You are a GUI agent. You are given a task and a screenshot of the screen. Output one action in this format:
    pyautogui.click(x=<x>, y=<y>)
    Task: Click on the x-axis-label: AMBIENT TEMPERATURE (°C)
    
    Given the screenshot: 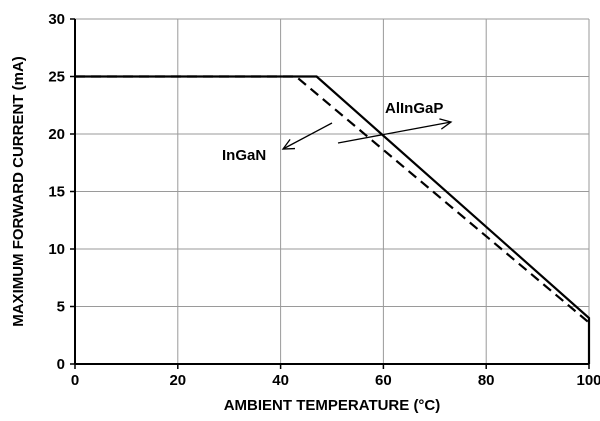 What is the action you would take?
    pyautogui.click(x=332, y=405)
    